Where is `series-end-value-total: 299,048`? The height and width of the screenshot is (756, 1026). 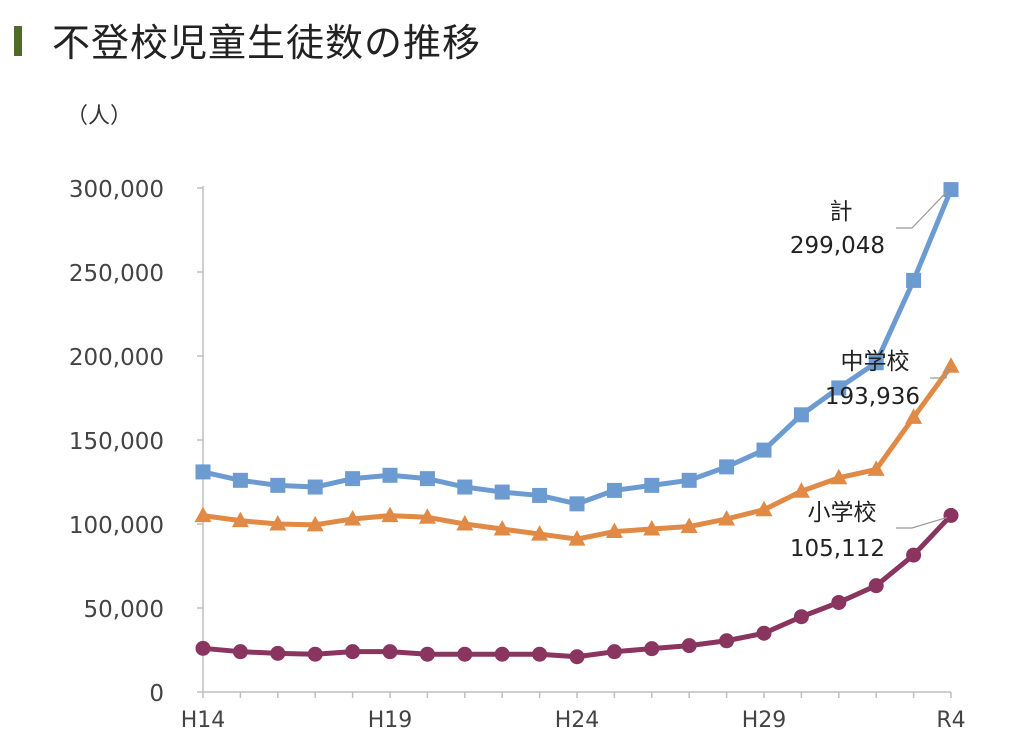 series-end-value-total: 299,048 is located at coordinates (837, 246).